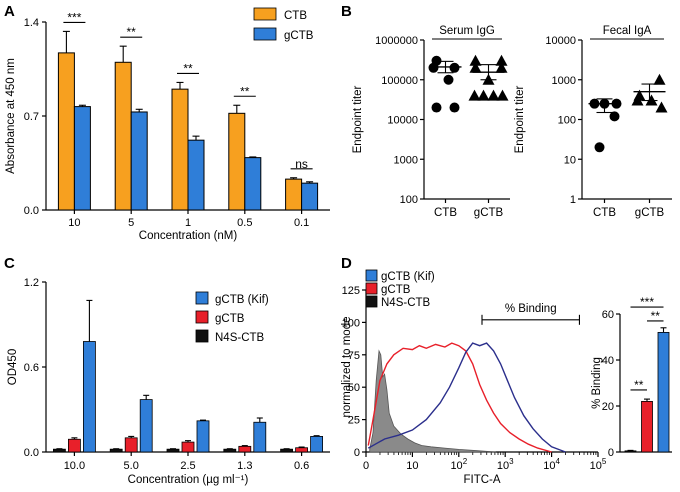 This screenshot has height=492, width=680. I want to click on y-tick-label-40: 40, so click(608, 361).